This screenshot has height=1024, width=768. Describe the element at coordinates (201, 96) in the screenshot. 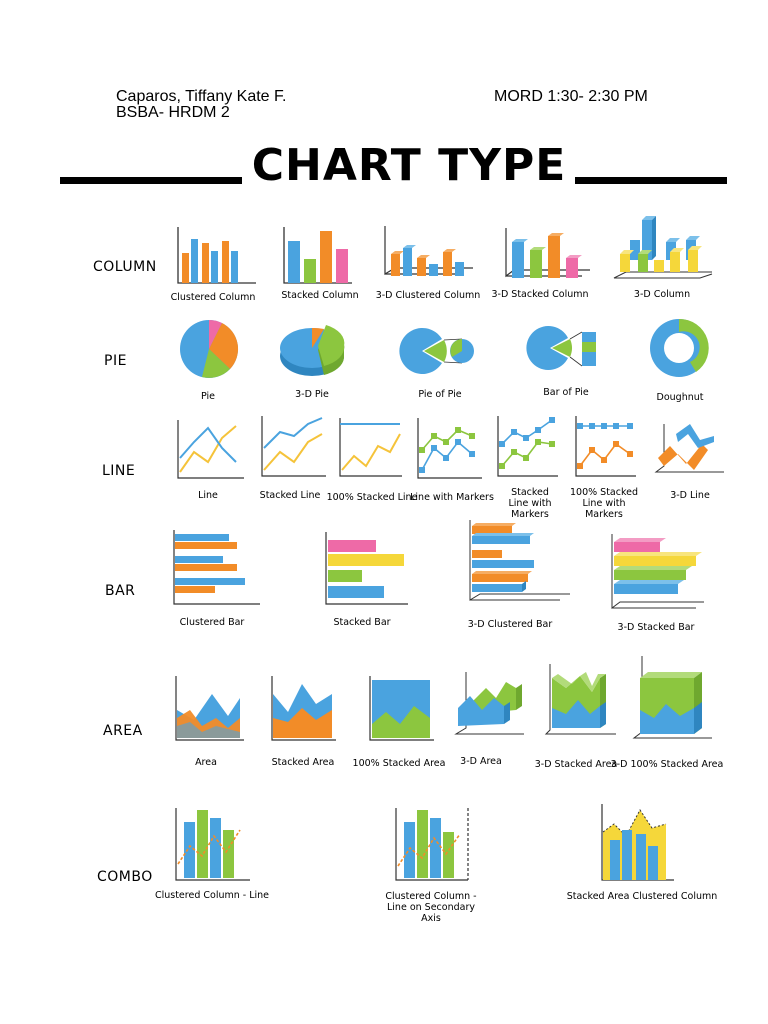

I see `student-name: Caparos, Tiffany Kate F.` at that location.